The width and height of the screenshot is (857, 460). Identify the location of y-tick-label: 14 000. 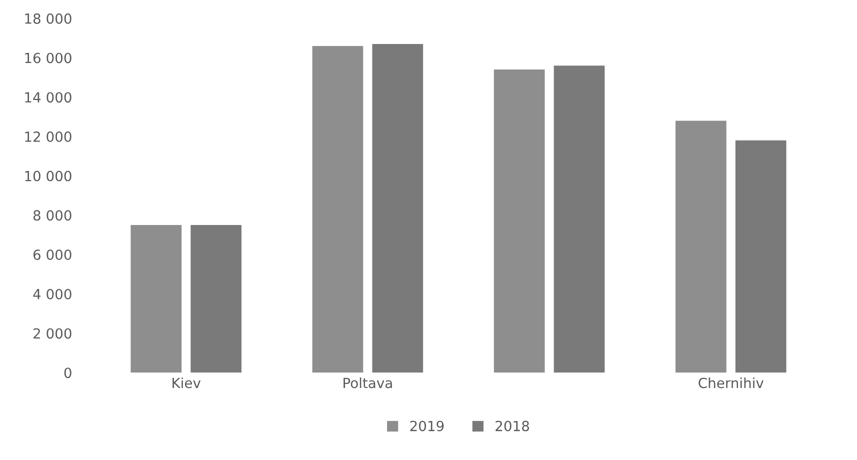
(48, 97).